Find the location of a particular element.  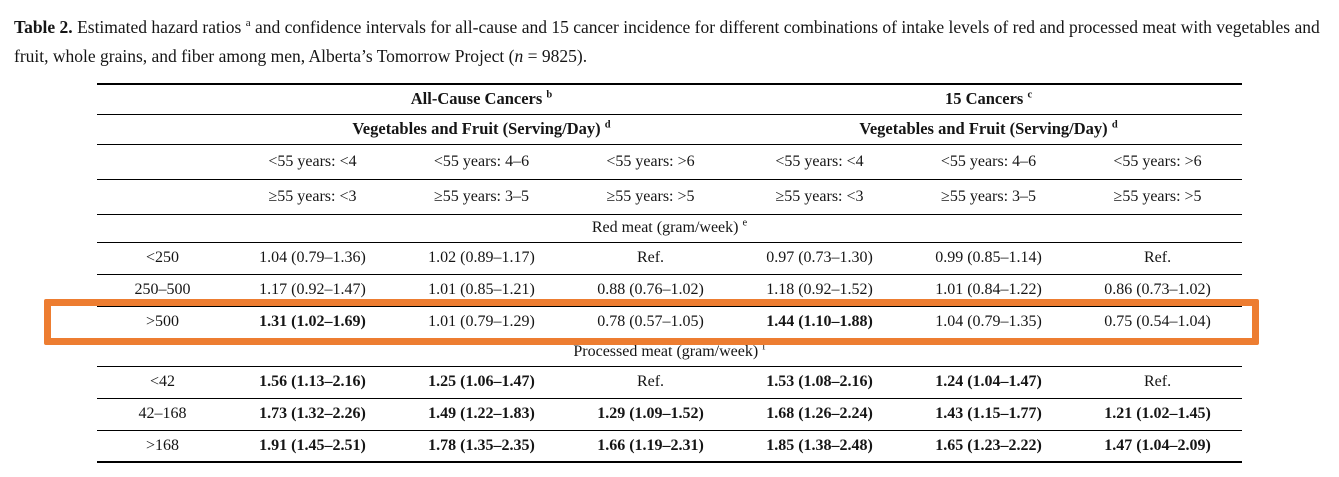

row-label: >168 is located at coordinates (162, 445).